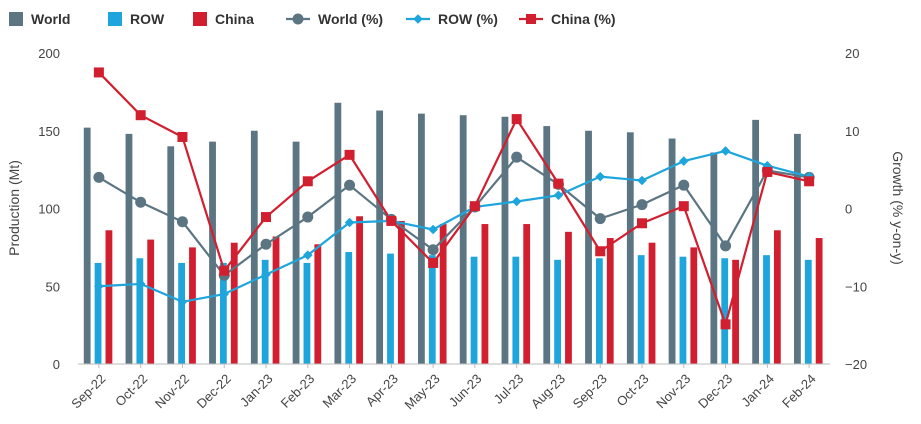 Image resolution: width=921 pixels, height=424 pixels. I want to click on x-tick-label: Sep-22, so click(88, 391).